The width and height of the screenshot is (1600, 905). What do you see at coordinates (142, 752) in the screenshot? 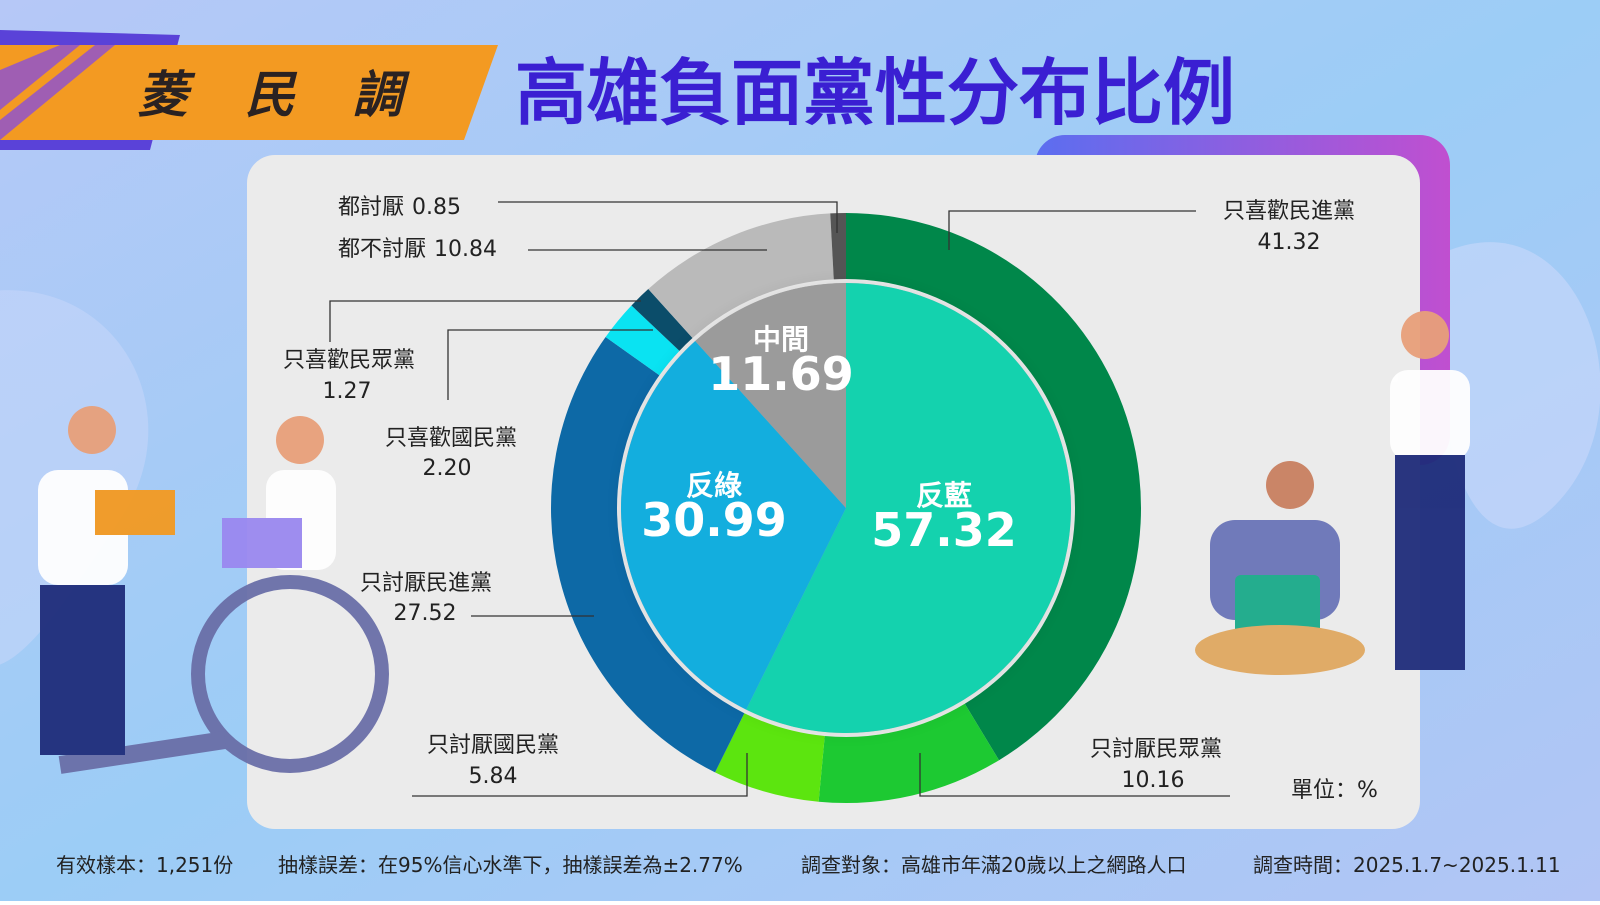
I see `magnifier-handle` at bounding box center [142, 752].